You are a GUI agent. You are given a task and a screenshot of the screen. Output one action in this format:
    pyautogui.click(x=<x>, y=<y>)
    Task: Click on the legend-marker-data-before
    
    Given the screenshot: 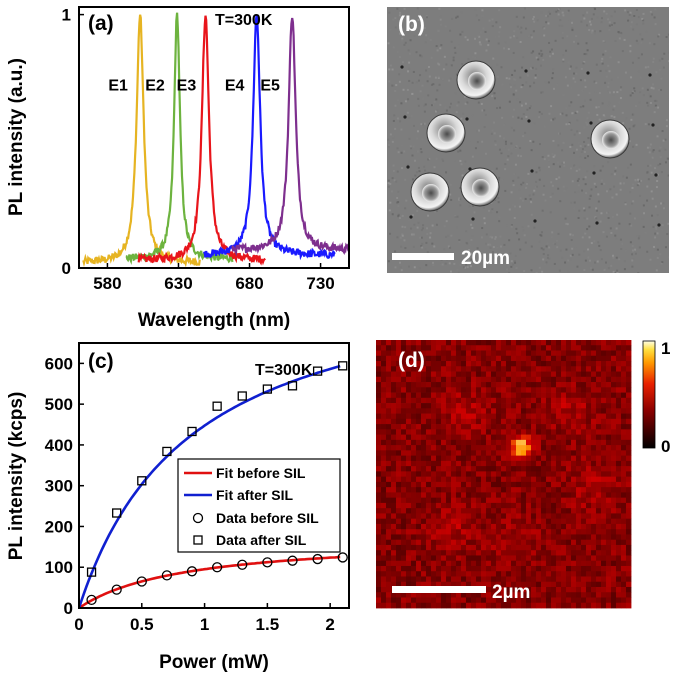 What is the action you would take?
    pyautogui.click(x=198, y=518)
    